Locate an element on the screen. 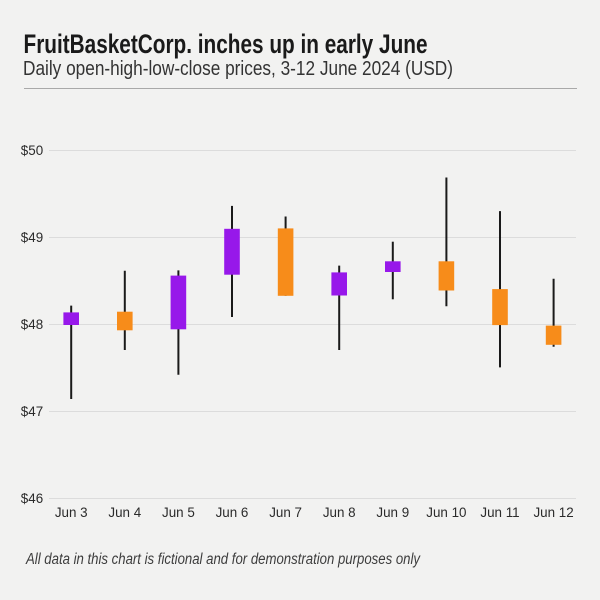 This screenshot has height=600, width=600. svg-text: Jun 3 is located at coordinates (71, 512).